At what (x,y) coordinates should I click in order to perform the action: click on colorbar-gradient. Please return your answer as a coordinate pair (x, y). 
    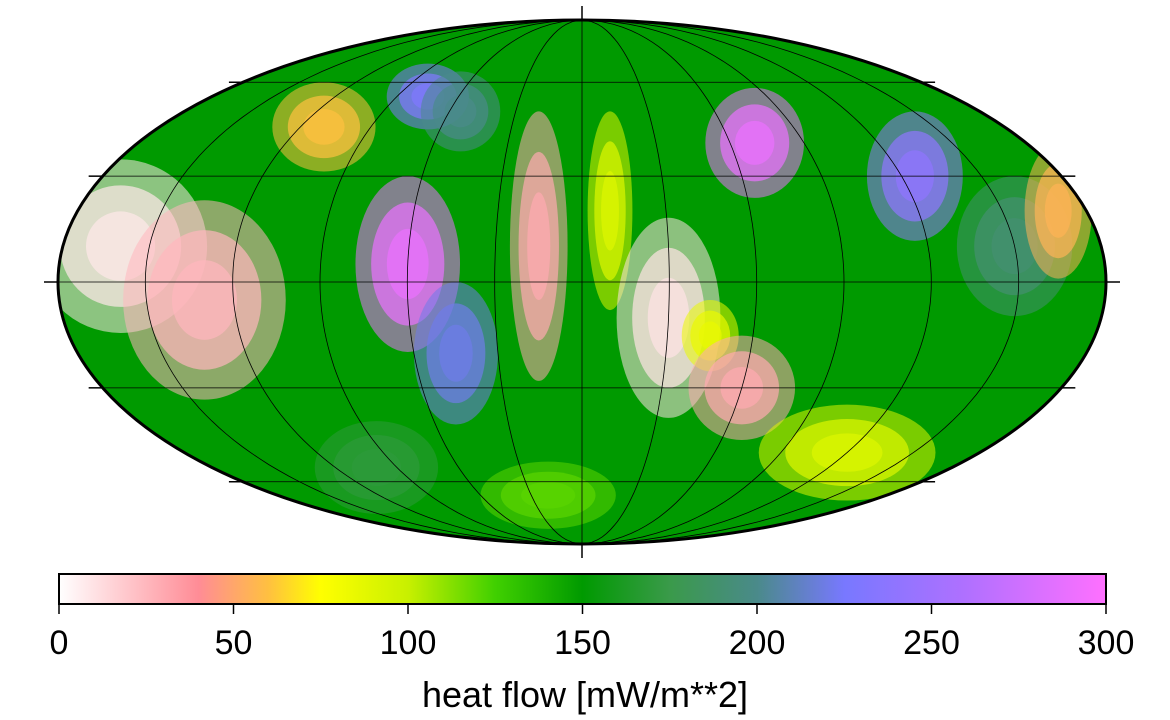
    Looking at the image, I should click on (582, 589).